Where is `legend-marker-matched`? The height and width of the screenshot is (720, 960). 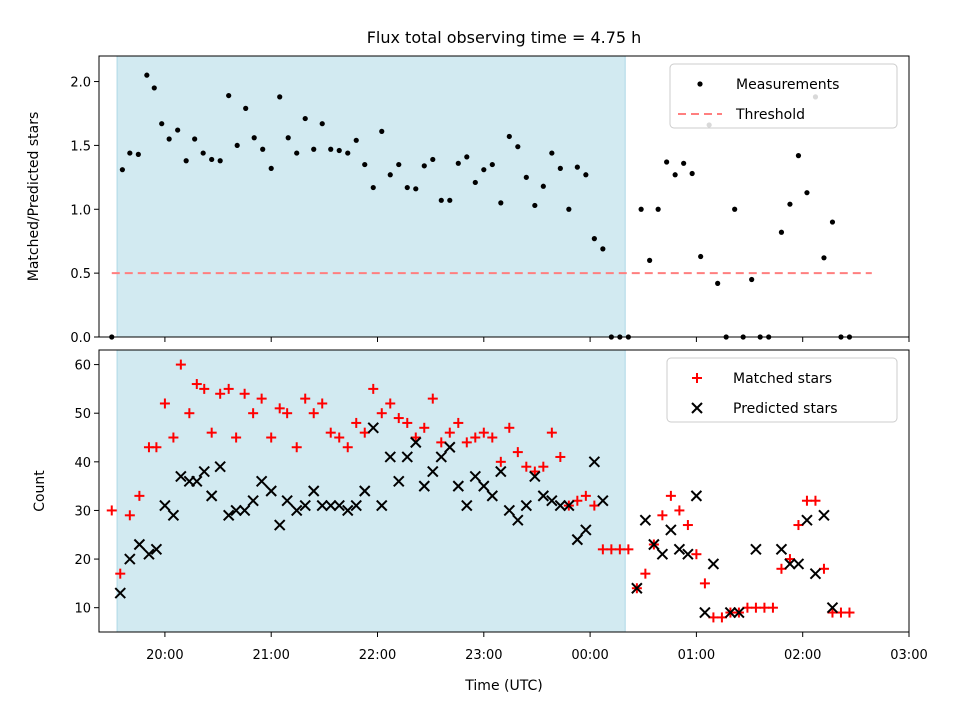
legend-marker-matched is located at coordinates (697, 378).